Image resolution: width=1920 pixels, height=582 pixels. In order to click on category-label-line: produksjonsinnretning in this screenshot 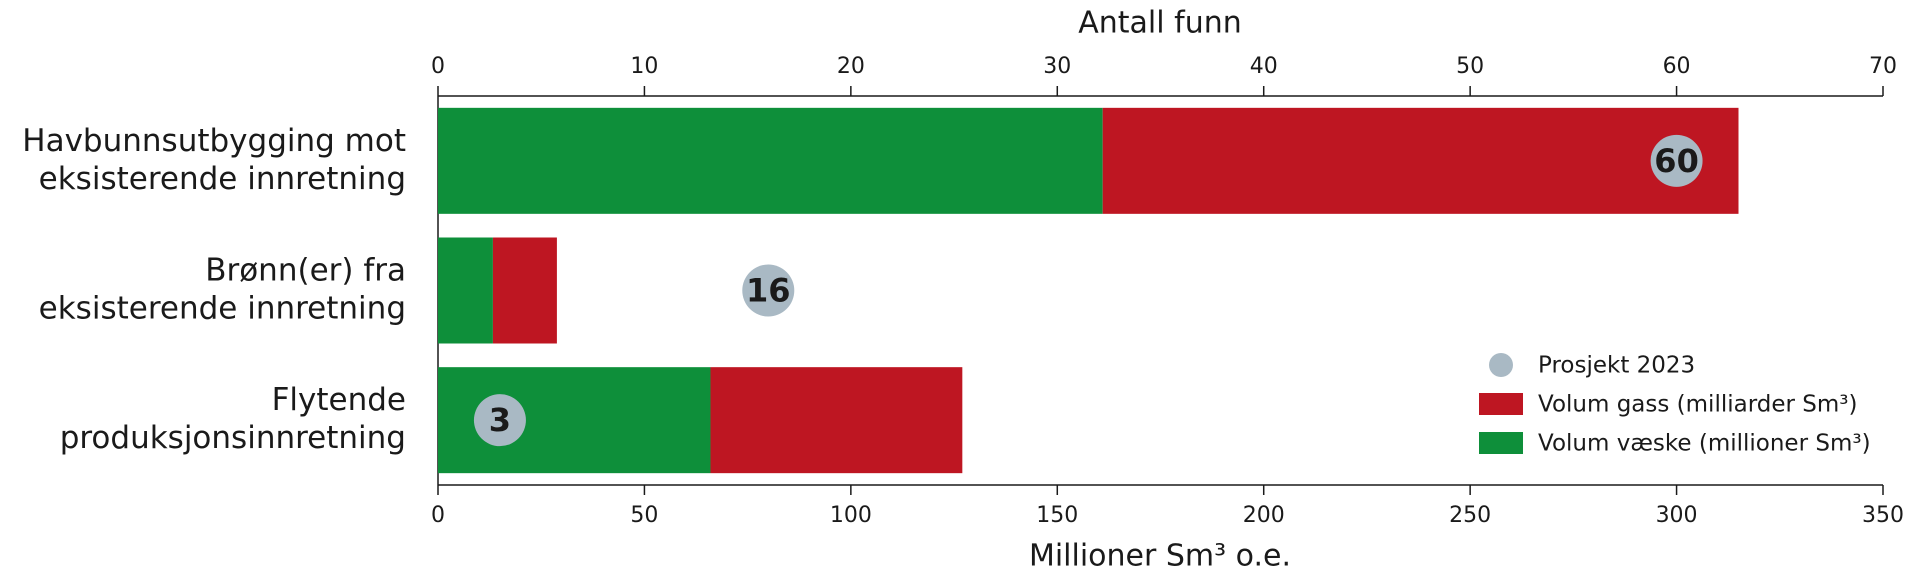, I will do `click(233, 438)`.